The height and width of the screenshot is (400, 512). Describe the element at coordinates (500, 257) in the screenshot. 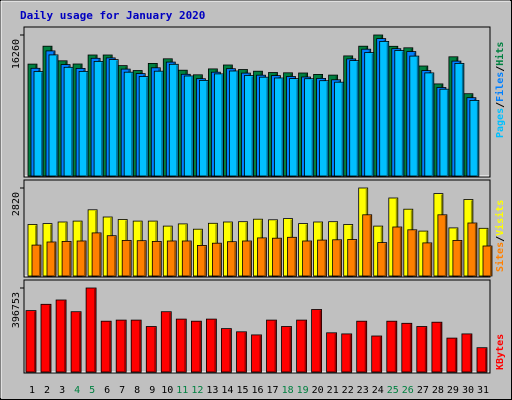

I see `legend-sites: Sites` at that location.